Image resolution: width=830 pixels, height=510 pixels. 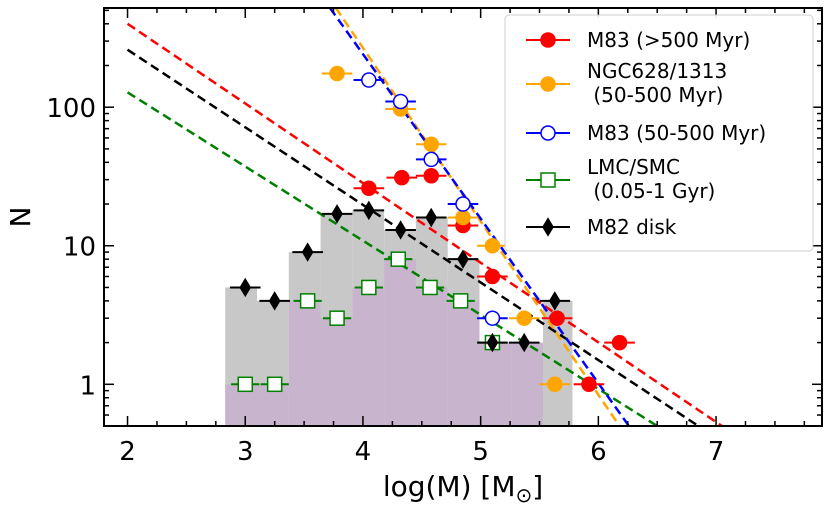 What do you see at coordinates (71, 109) in the screenshot?
I see `y-tick-label: 100` at bounding box center [71, 109].